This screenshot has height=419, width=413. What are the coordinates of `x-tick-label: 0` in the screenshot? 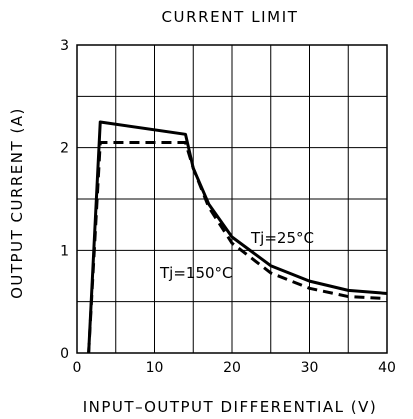 It's located at (77, 368).